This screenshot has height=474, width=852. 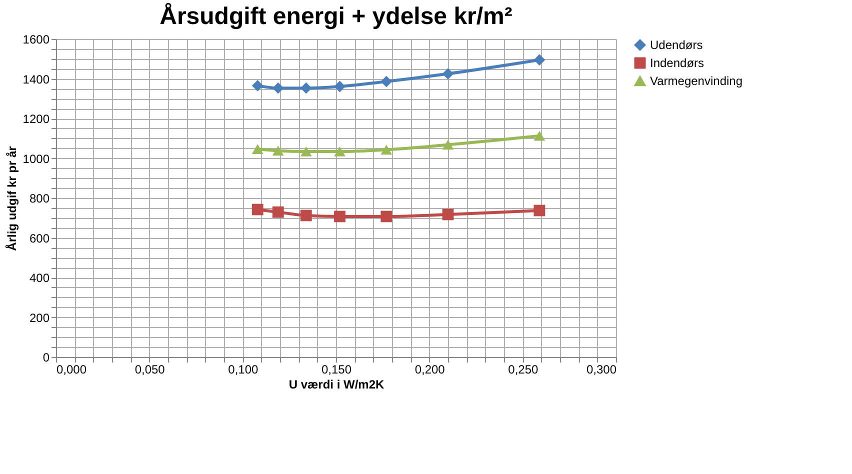 I want to click on x-tick-label: 0,250, so click(x=523, y=369).